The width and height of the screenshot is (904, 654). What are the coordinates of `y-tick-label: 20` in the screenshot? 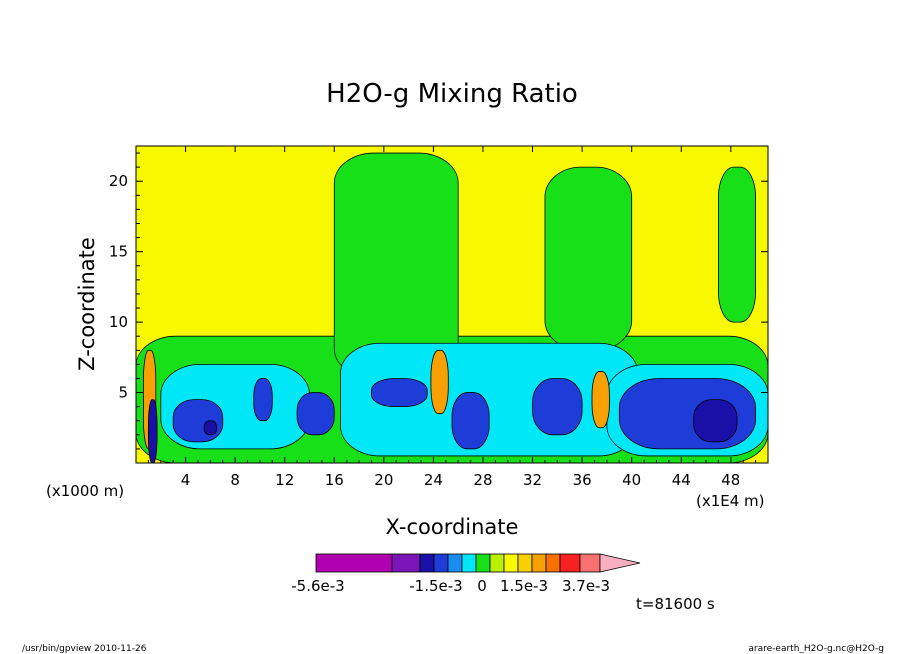 It's located at (118, 181).